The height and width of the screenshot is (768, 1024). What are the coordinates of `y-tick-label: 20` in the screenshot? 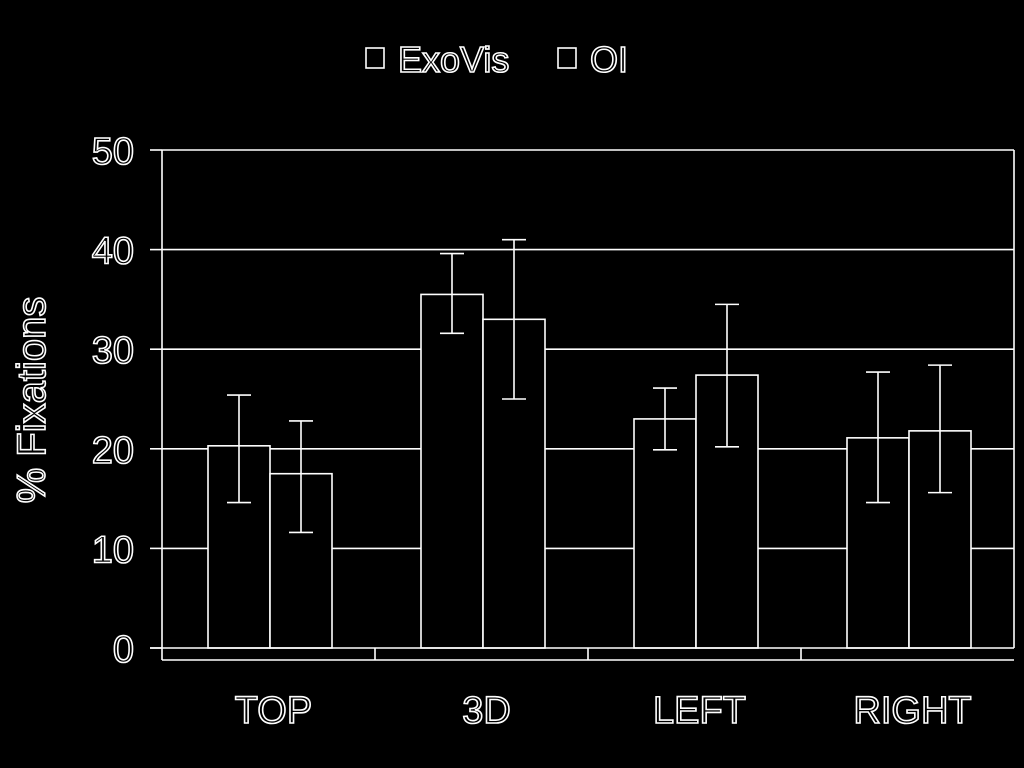 It's located at (113, 451).